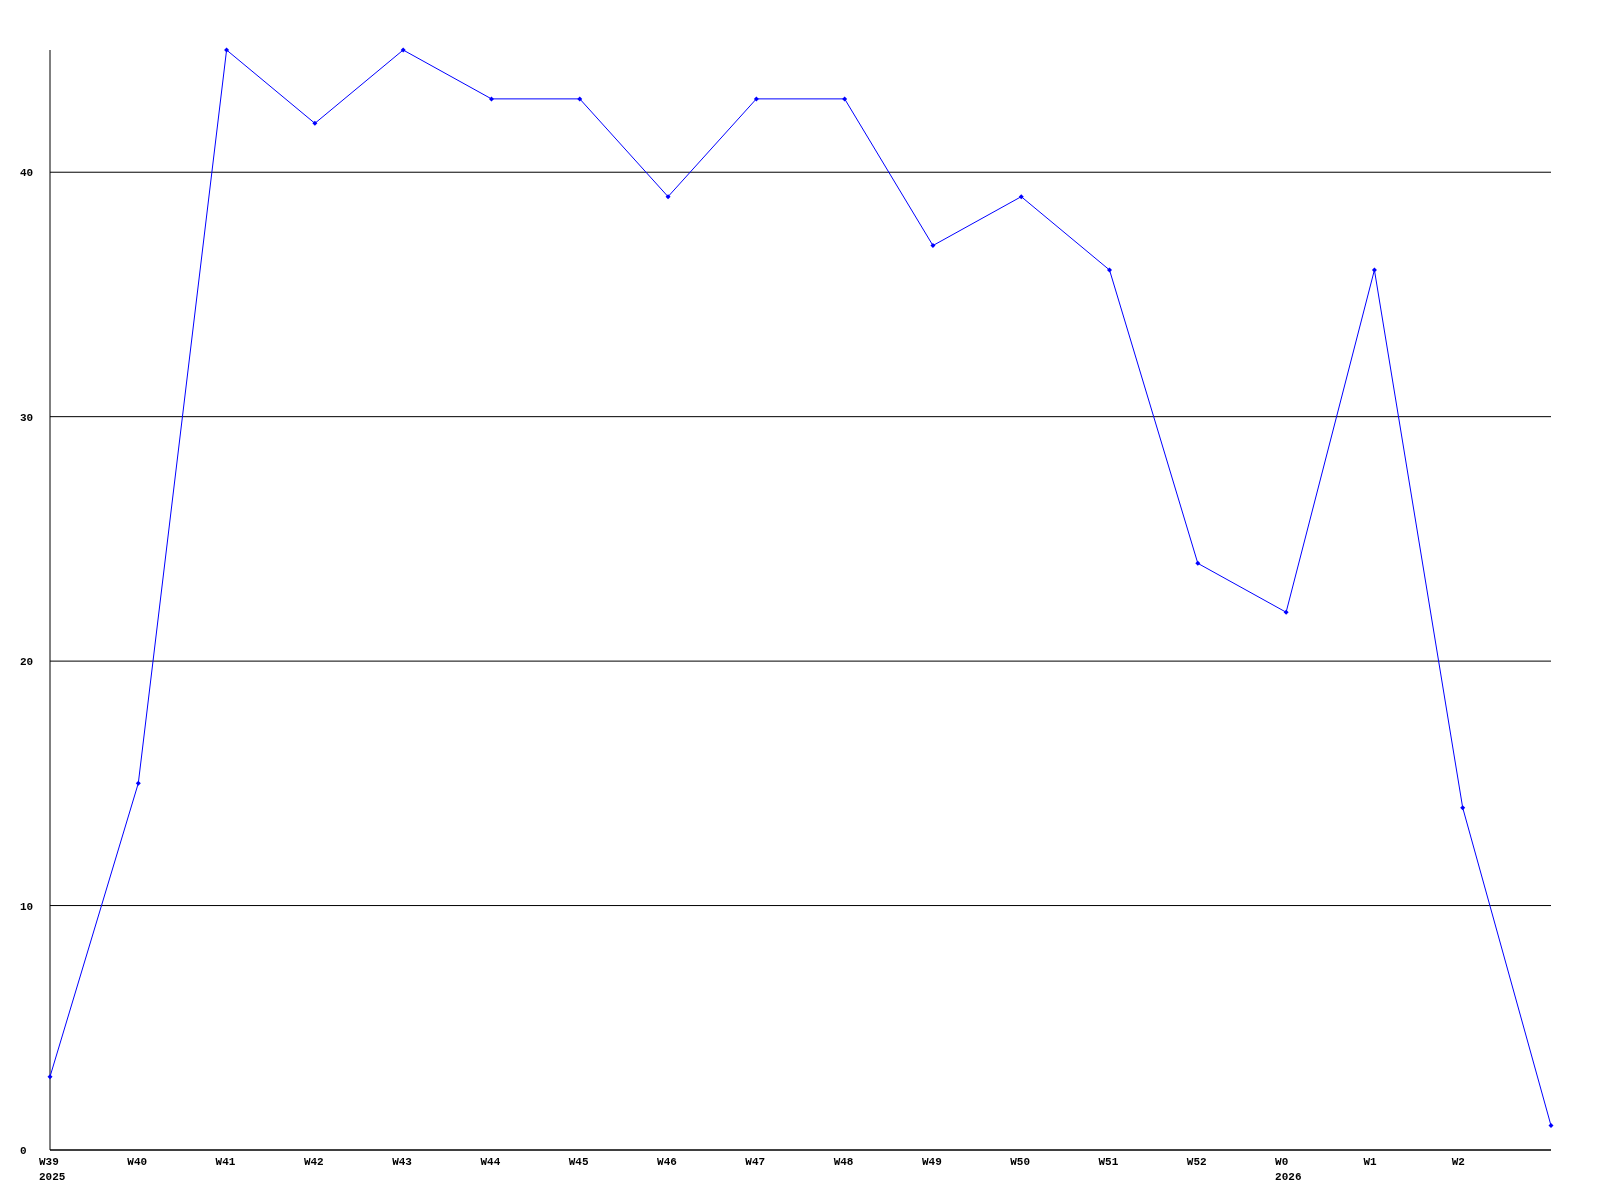 This screenshot has height=1200, width=1600. What do you see at coordinates (931, 1162) in the screenshot?
I see `x-tick-label: W49` at bounding box center [931, 1162].